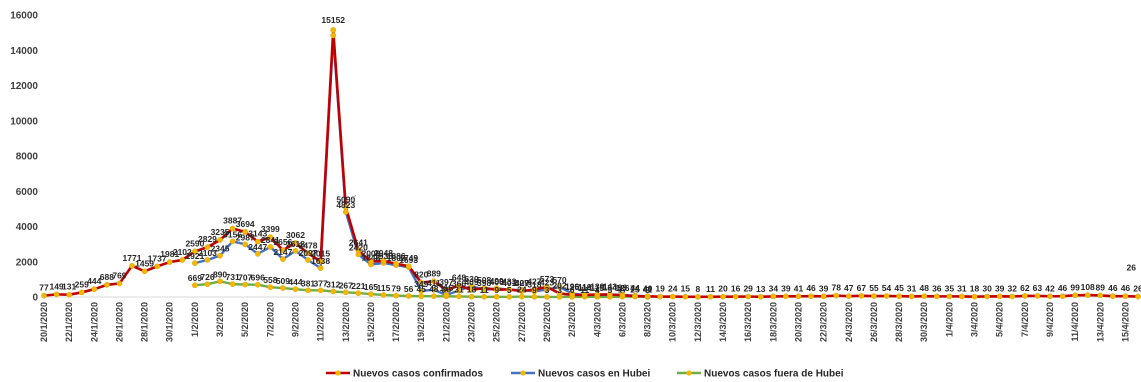  I want to click on x-tick-label: 20/1/2020, so click(44, 322).